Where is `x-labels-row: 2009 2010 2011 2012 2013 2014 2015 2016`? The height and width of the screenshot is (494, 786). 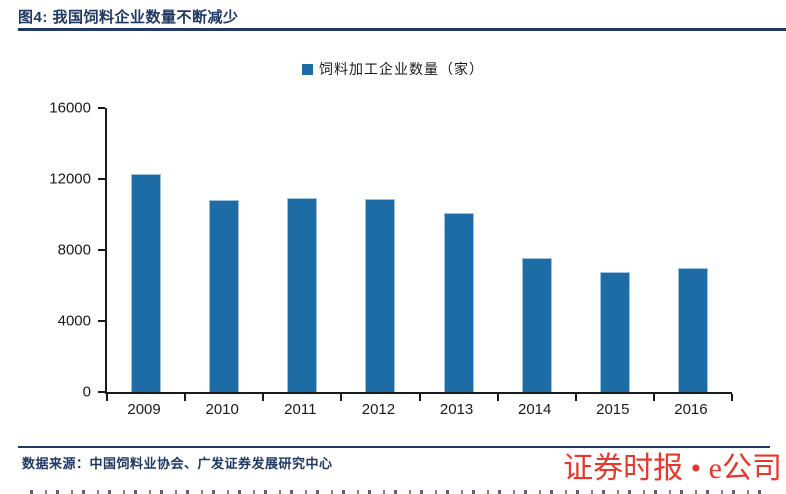
x-labels-row: 2009 2010 2011 2012 2013 2014 2015 2016 is located at coordinates (417, 409).